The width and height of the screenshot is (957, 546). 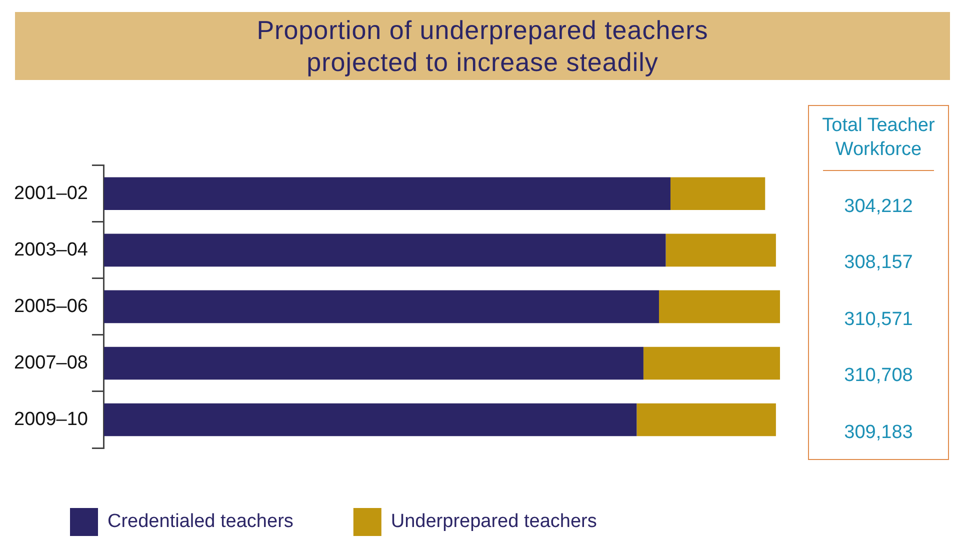 What do you see at coordinates (493, 521) in the screenshot?
I see `legend-label: Underprepared teachers` at bounding box center [493, 521].